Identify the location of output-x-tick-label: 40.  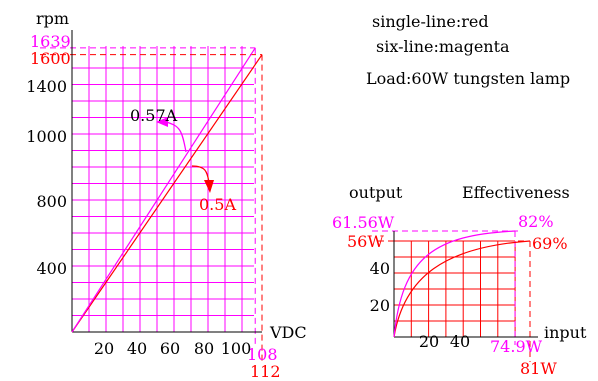
(460, 341).